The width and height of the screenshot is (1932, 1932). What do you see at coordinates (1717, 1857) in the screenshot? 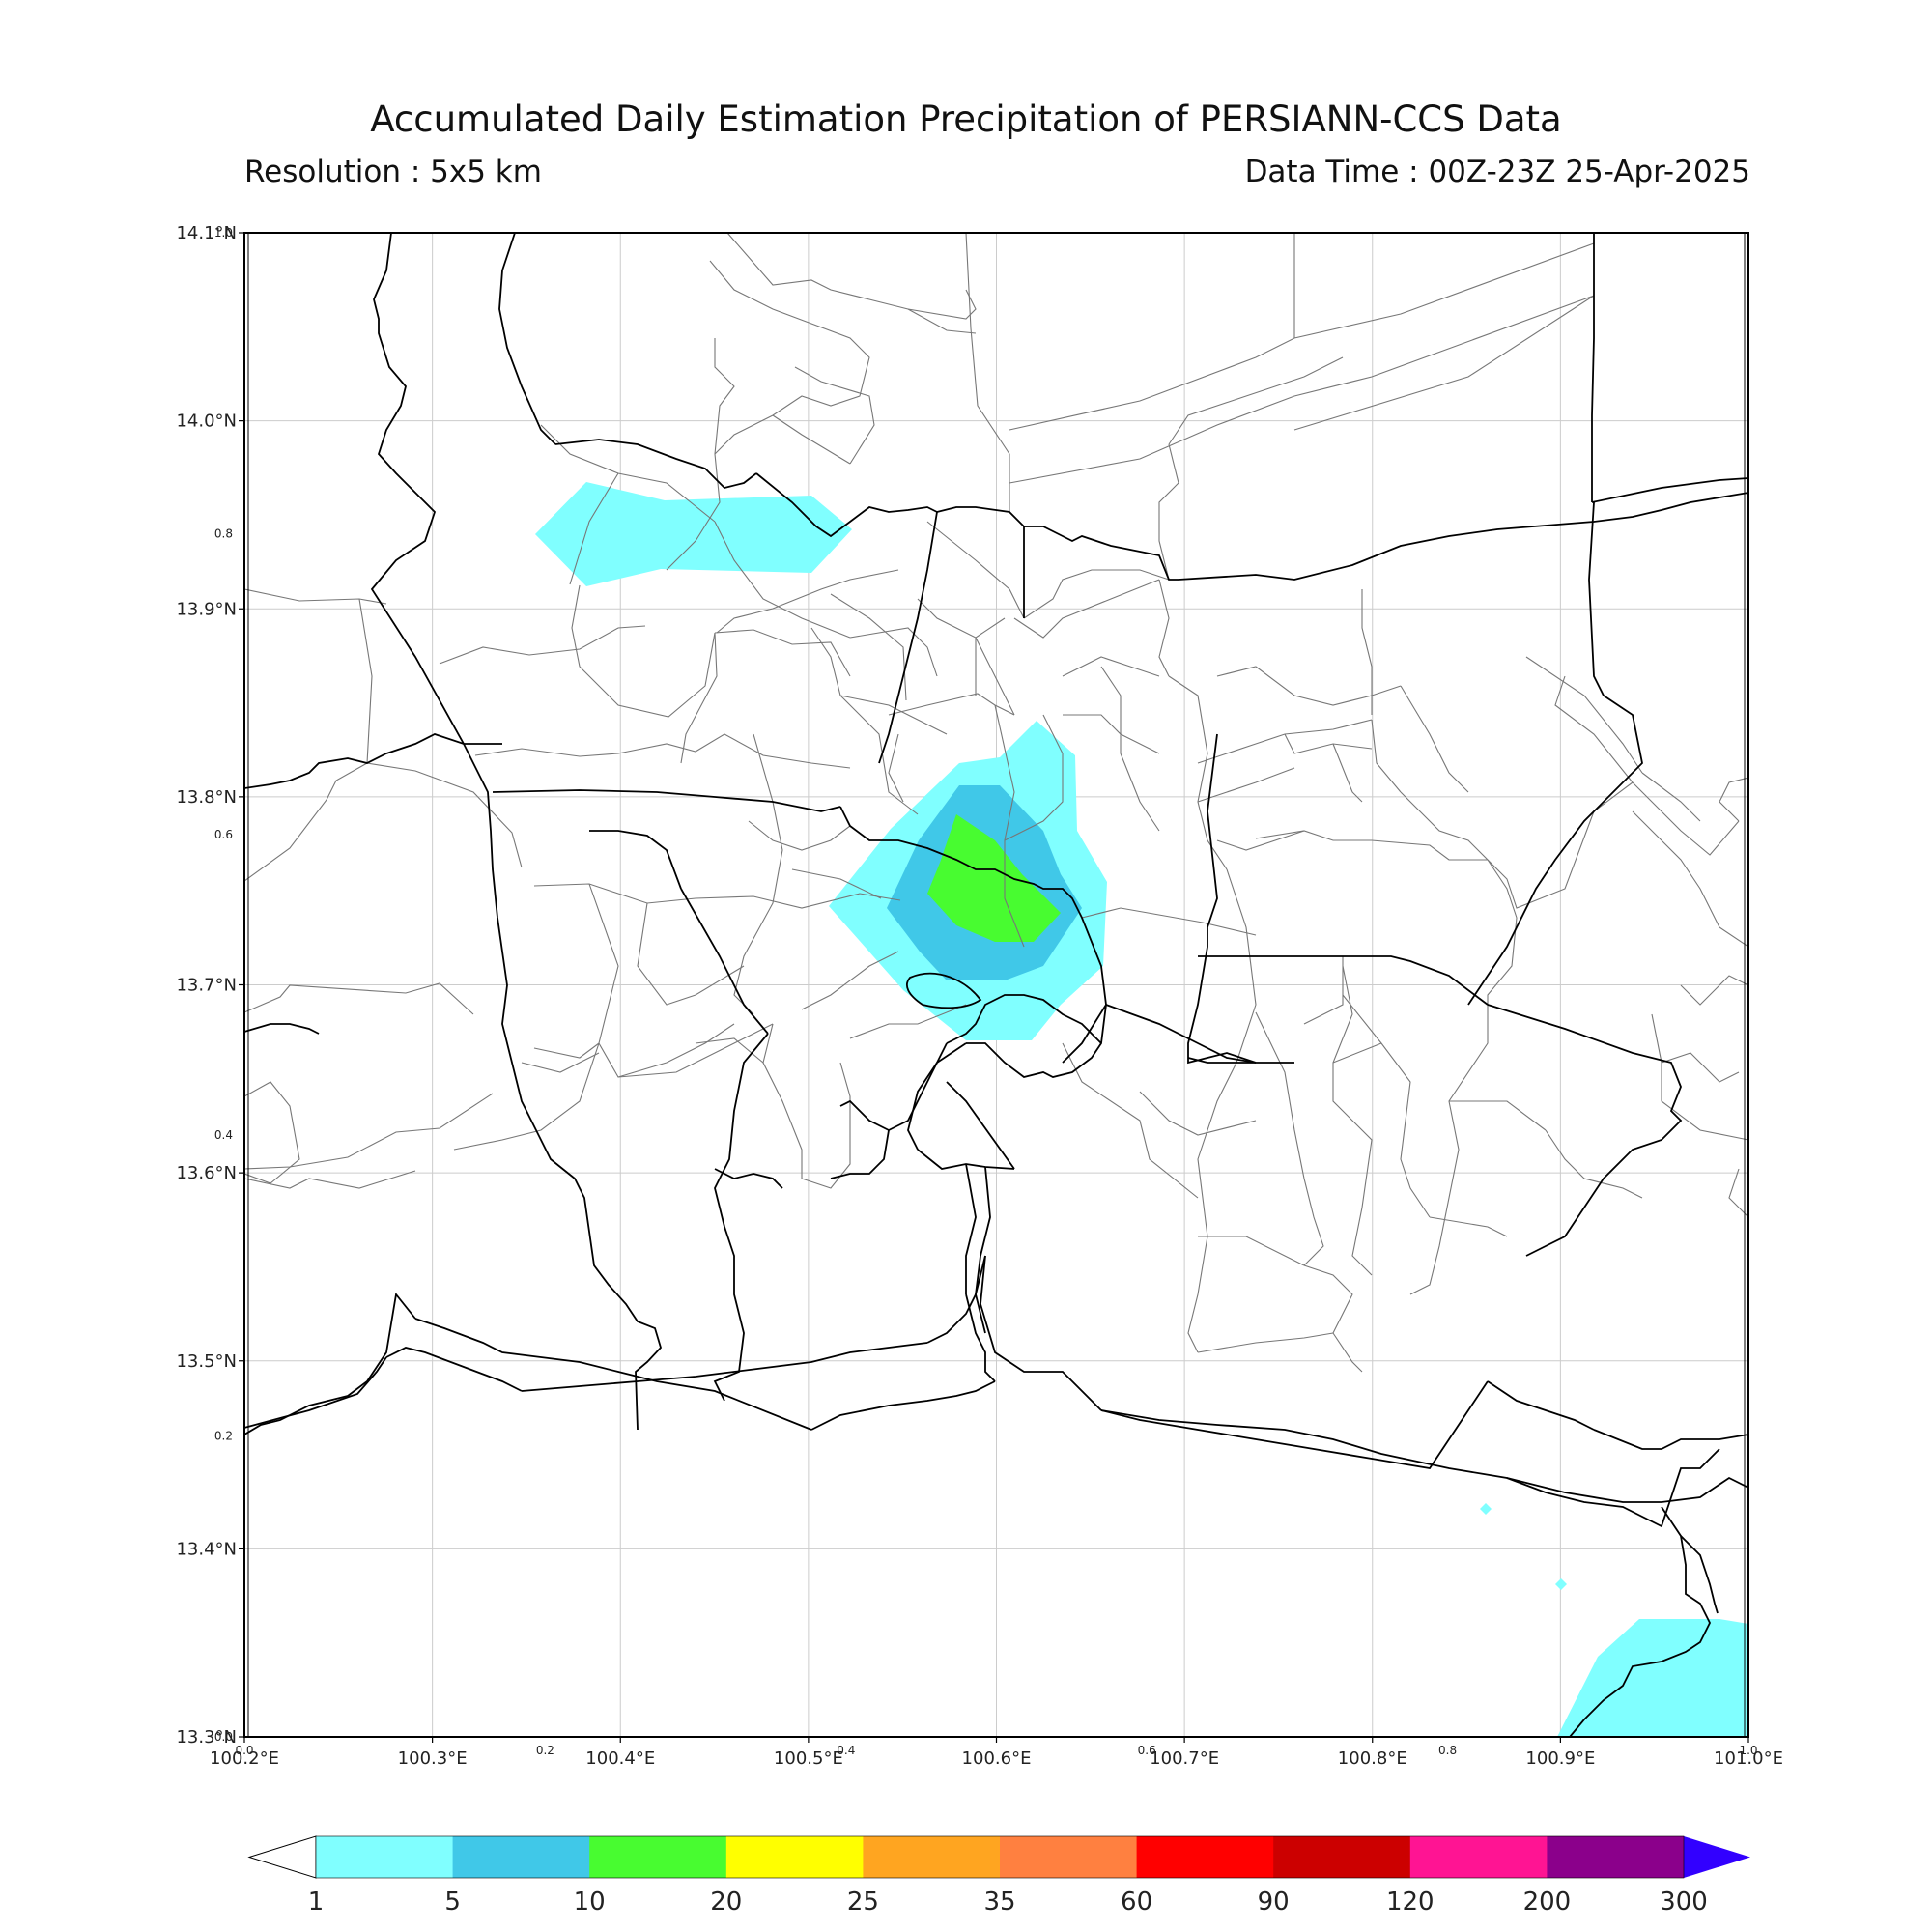
I see `colorbar-over-arrow` at bounding box center [1717, 1857].